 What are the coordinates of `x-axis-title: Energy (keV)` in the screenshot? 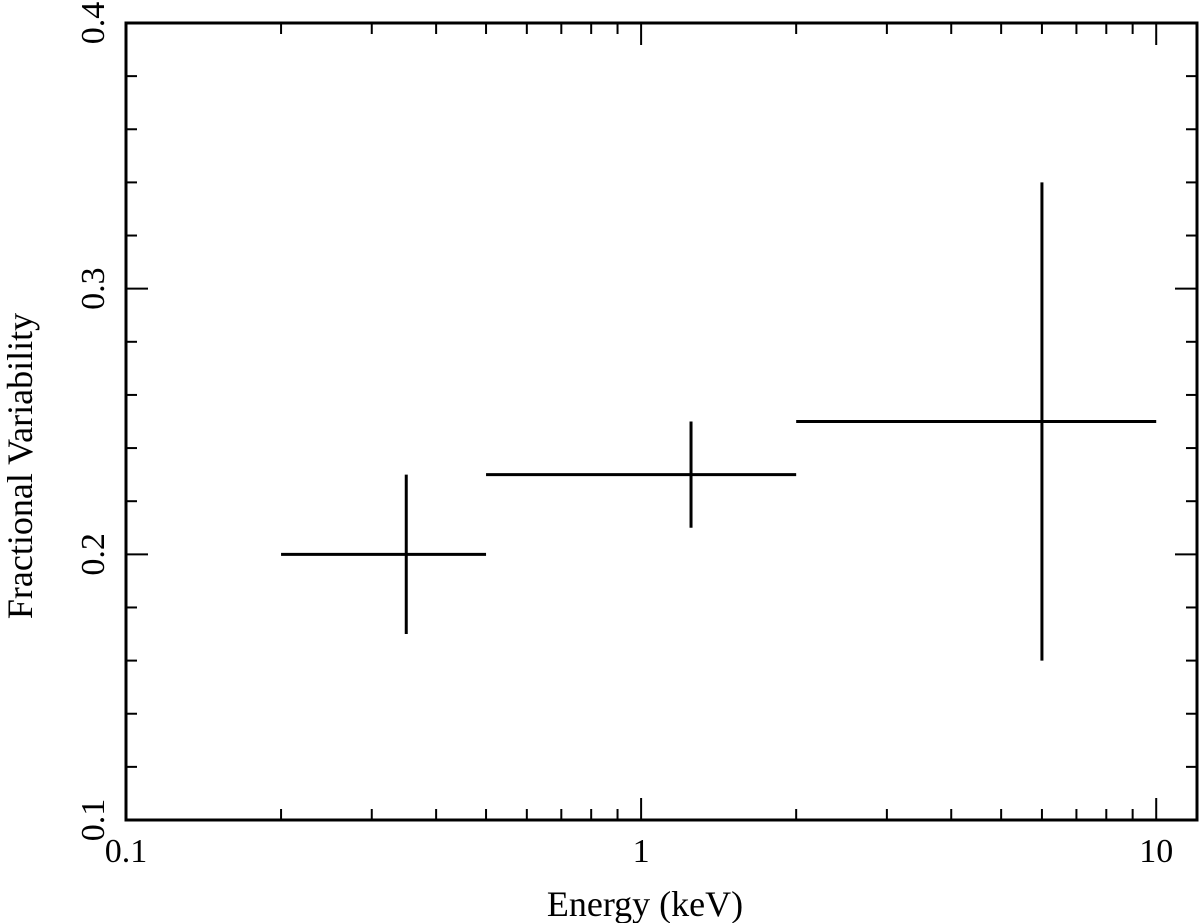 It's located at (645, 903).